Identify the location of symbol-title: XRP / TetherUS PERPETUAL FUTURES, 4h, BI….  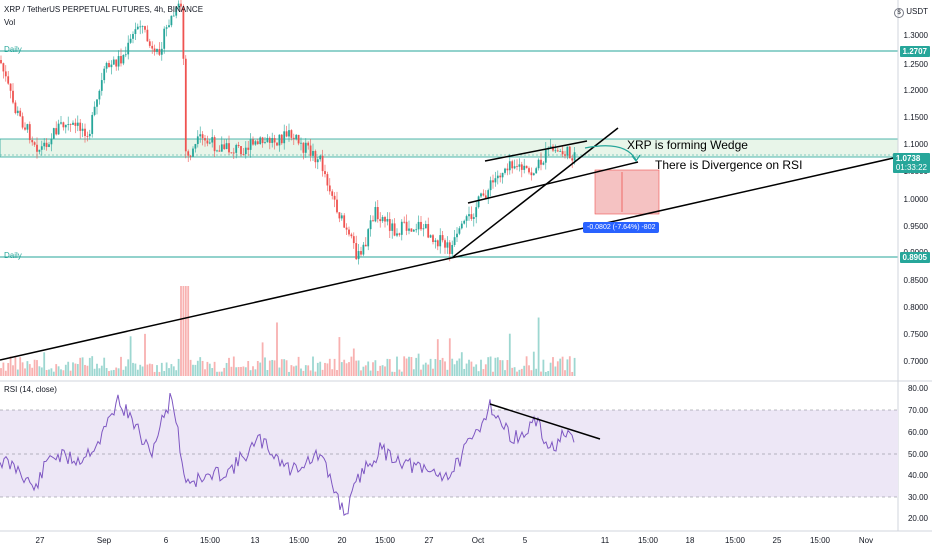
(104, 9).